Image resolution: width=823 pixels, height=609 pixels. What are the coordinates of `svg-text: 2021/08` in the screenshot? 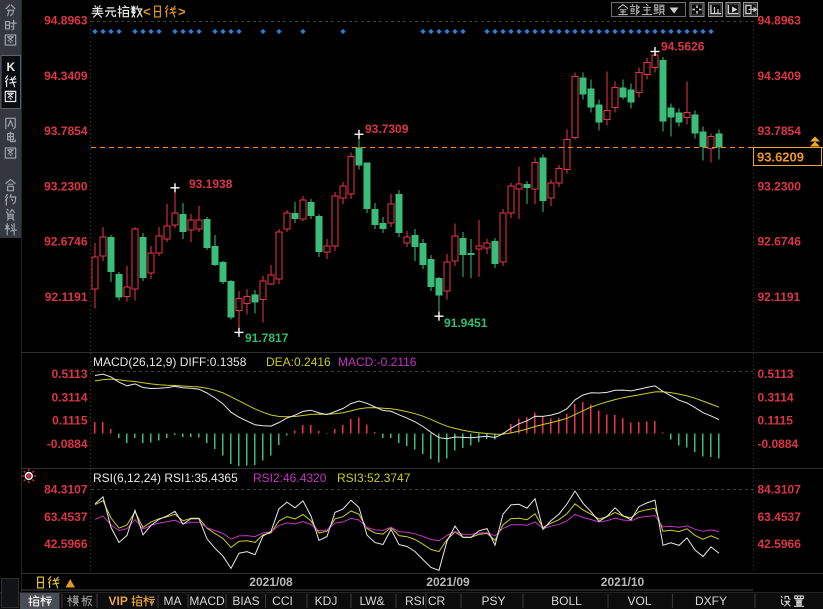 It's located at (271, 582).